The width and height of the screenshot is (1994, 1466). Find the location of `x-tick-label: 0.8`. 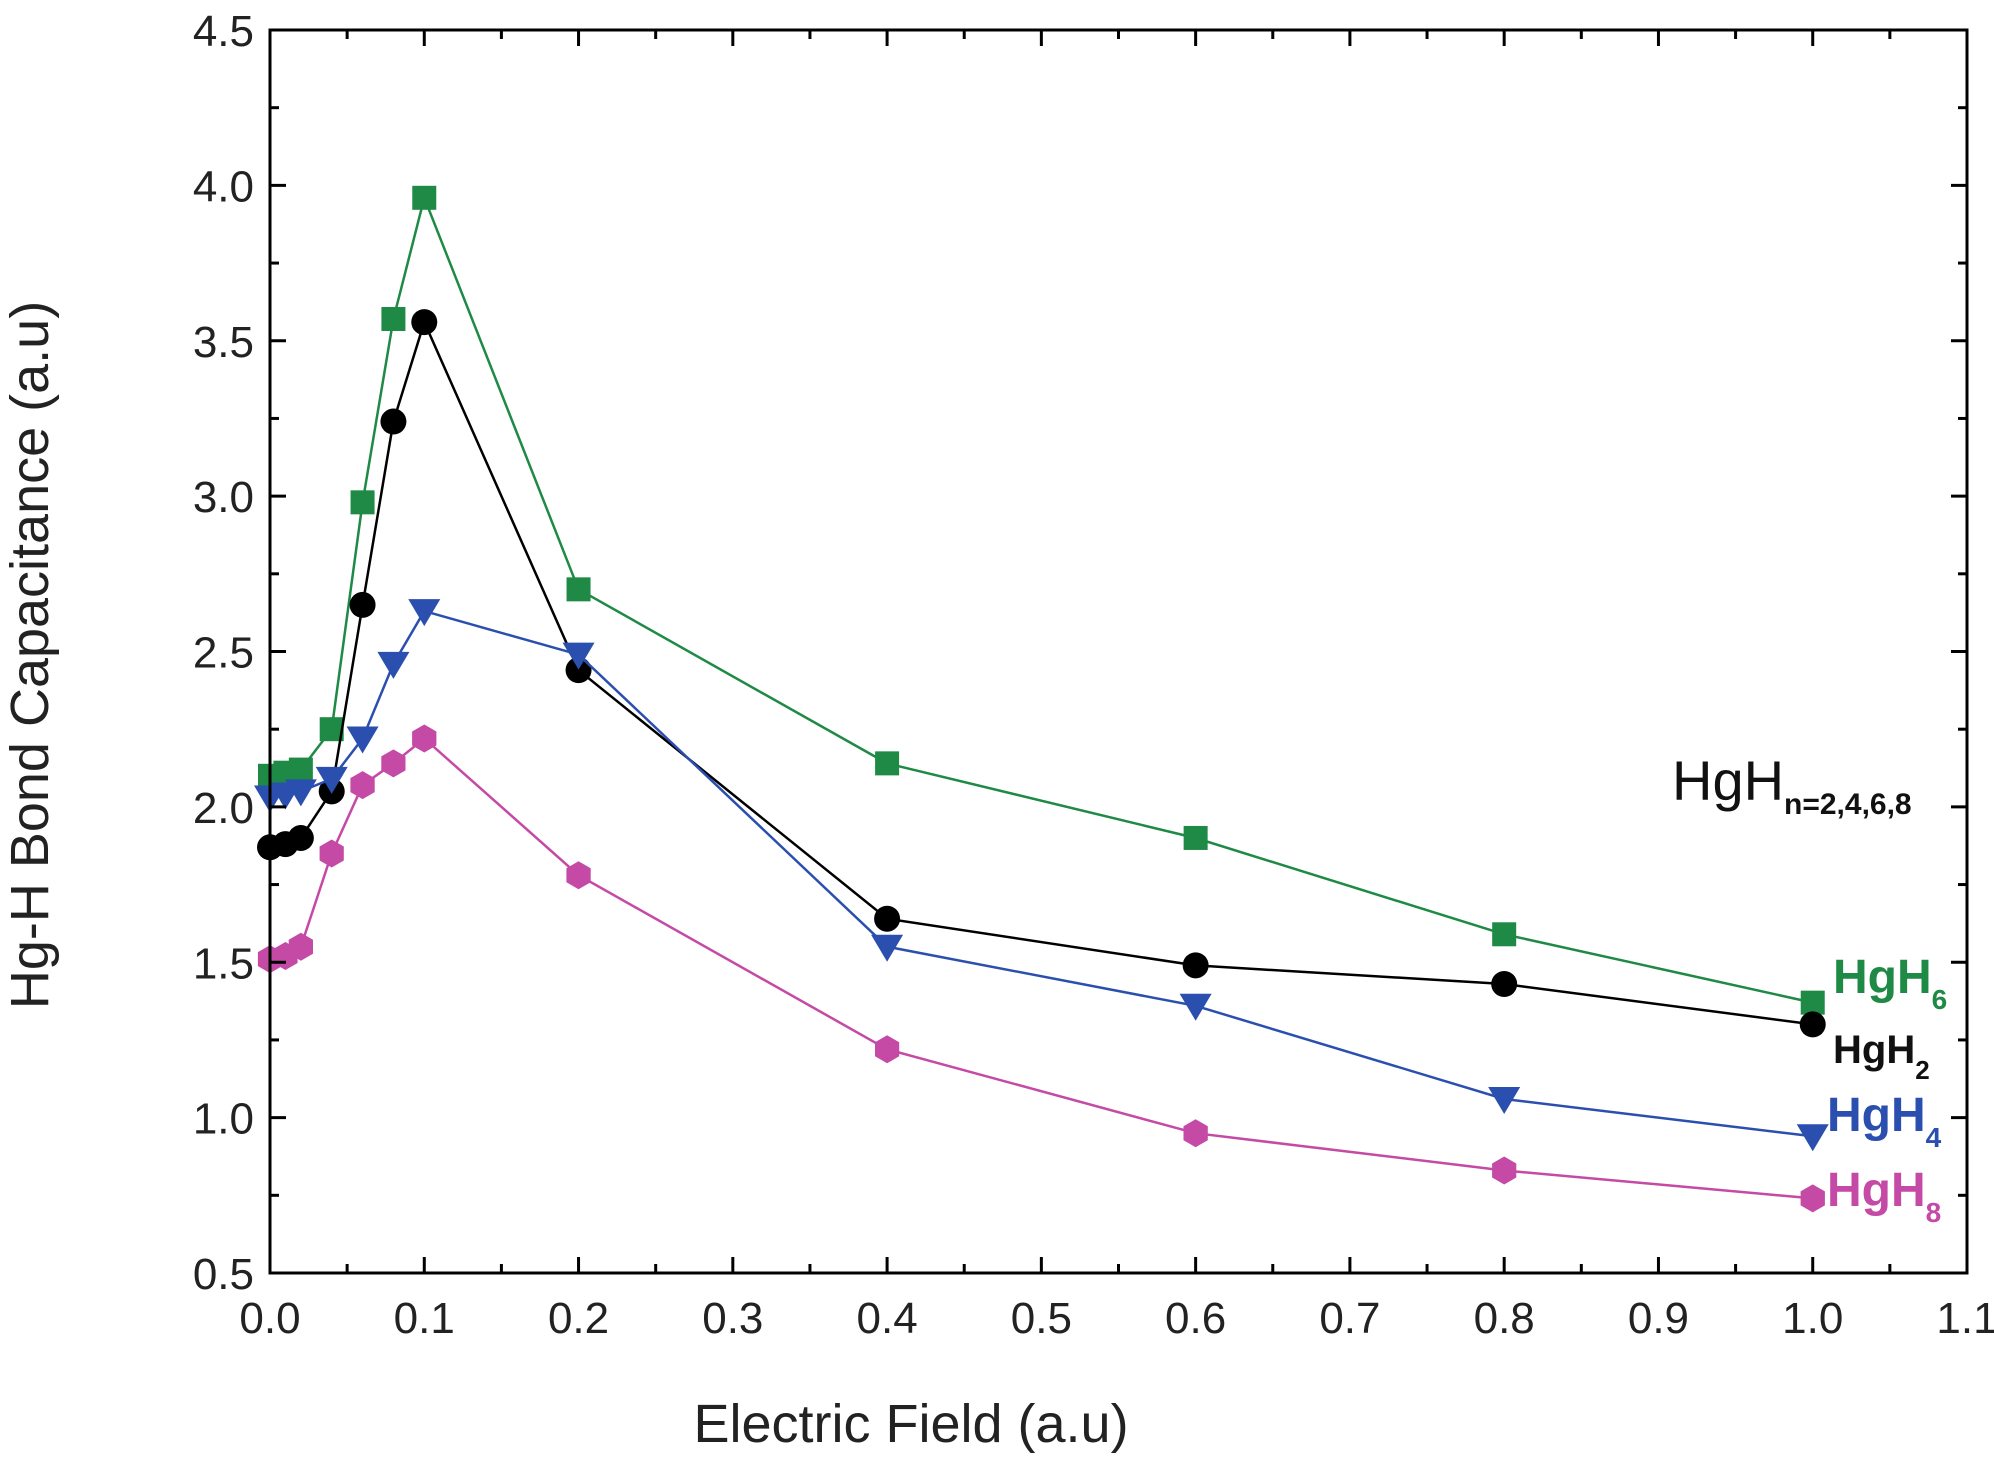

x-tick-label: 0.8 is located at coordinates (1504, 1318).